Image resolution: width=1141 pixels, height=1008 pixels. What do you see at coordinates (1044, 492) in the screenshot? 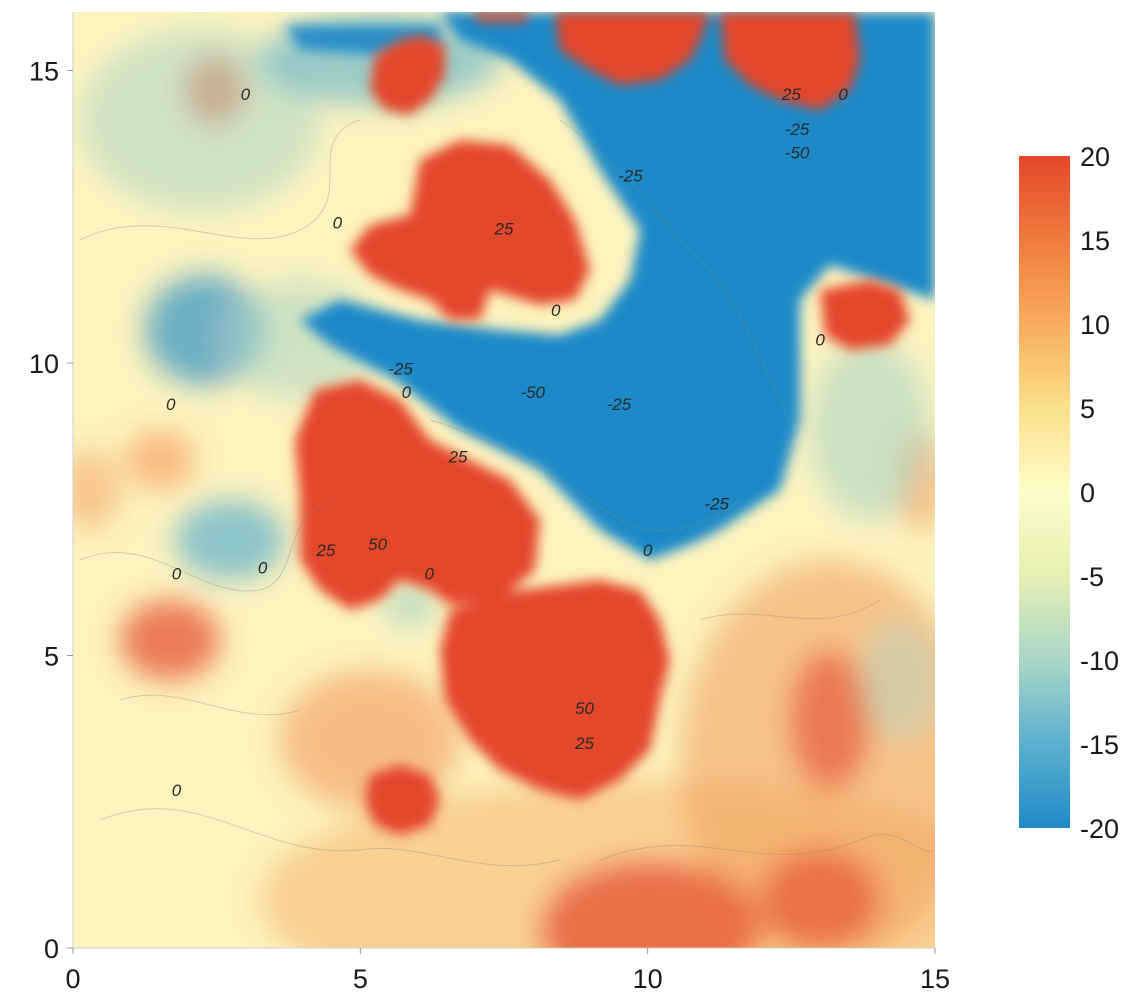
I see `colorbar-gradient` at bounding box center [1044, 492].